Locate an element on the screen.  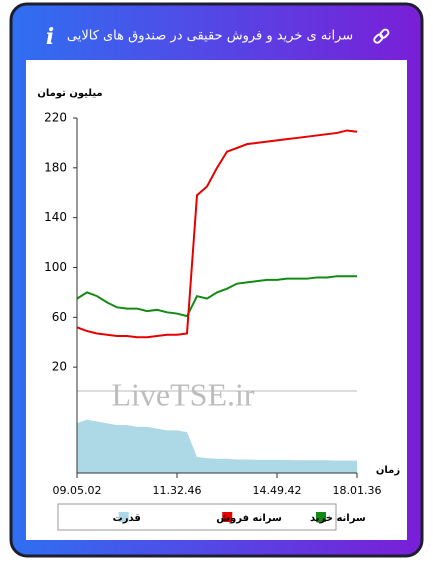
y-tick-label: 220 is located at coordinates (55, 118).